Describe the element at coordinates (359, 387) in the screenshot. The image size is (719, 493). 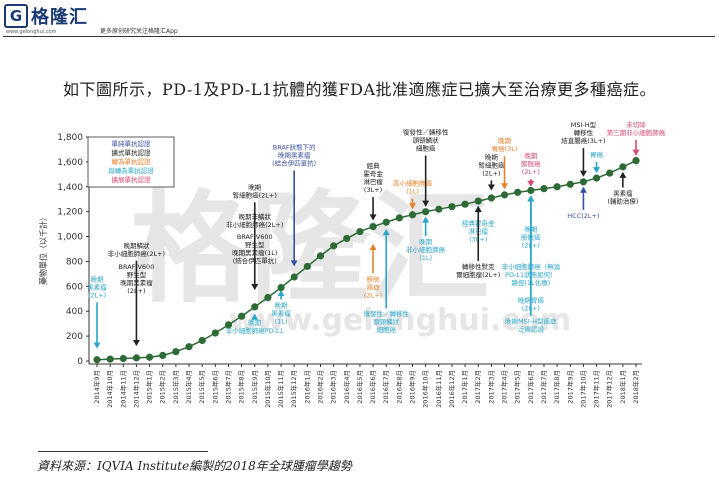
I see `x-tick-label: 2016年5月` at that location.